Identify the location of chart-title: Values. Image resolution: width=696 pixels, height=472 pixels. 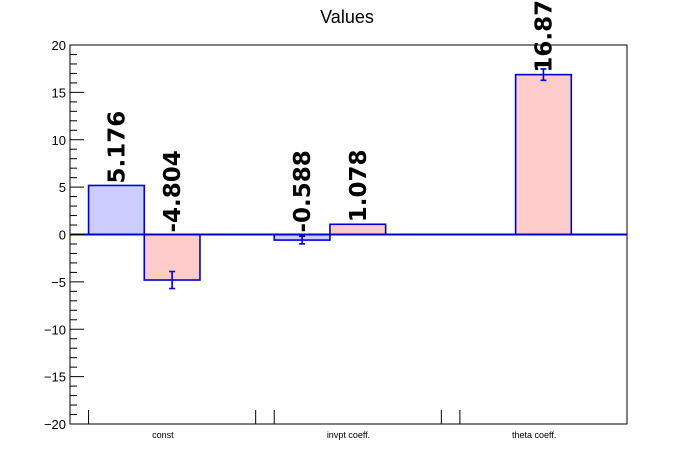
(347, 17).